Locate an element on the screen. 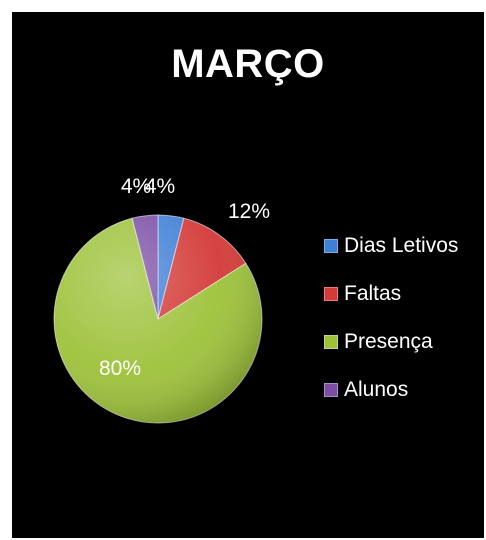 This screenshot has width=486, height=540. legend-label-presenca: Presença is located at coordinates (388, 341).